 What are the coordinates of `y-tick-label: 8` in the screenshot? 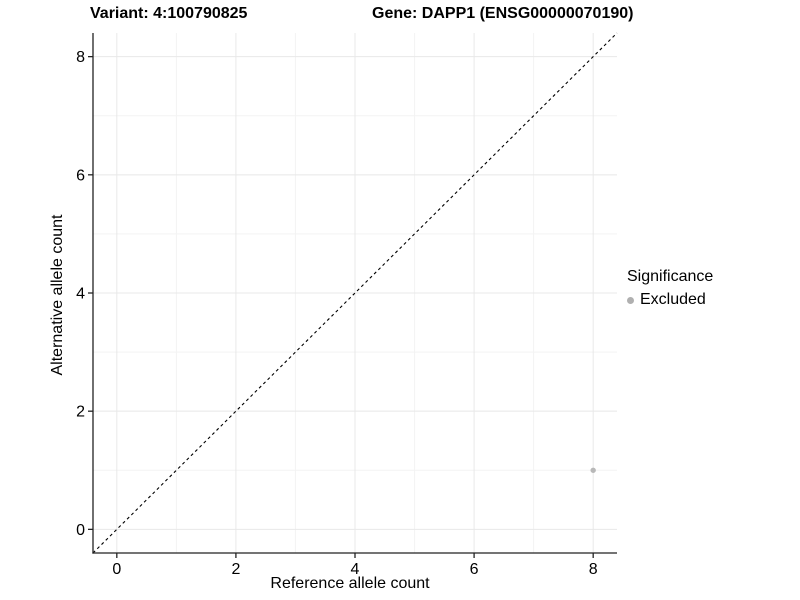 It's located at (80, 57).